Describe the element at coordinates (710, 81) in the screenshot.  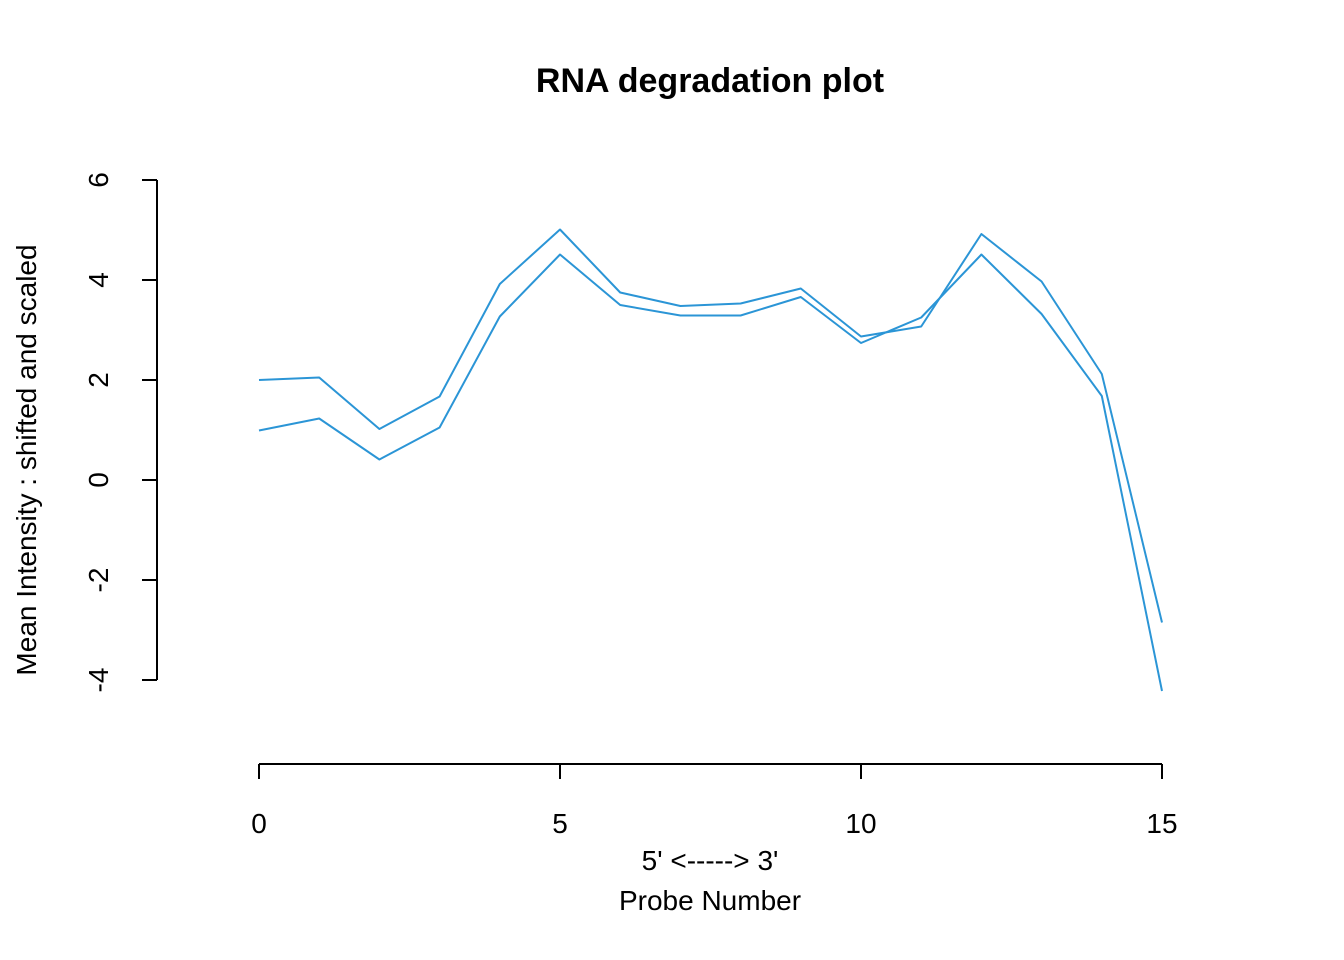
I see `chart-title: RNA degradation plot` at that location.